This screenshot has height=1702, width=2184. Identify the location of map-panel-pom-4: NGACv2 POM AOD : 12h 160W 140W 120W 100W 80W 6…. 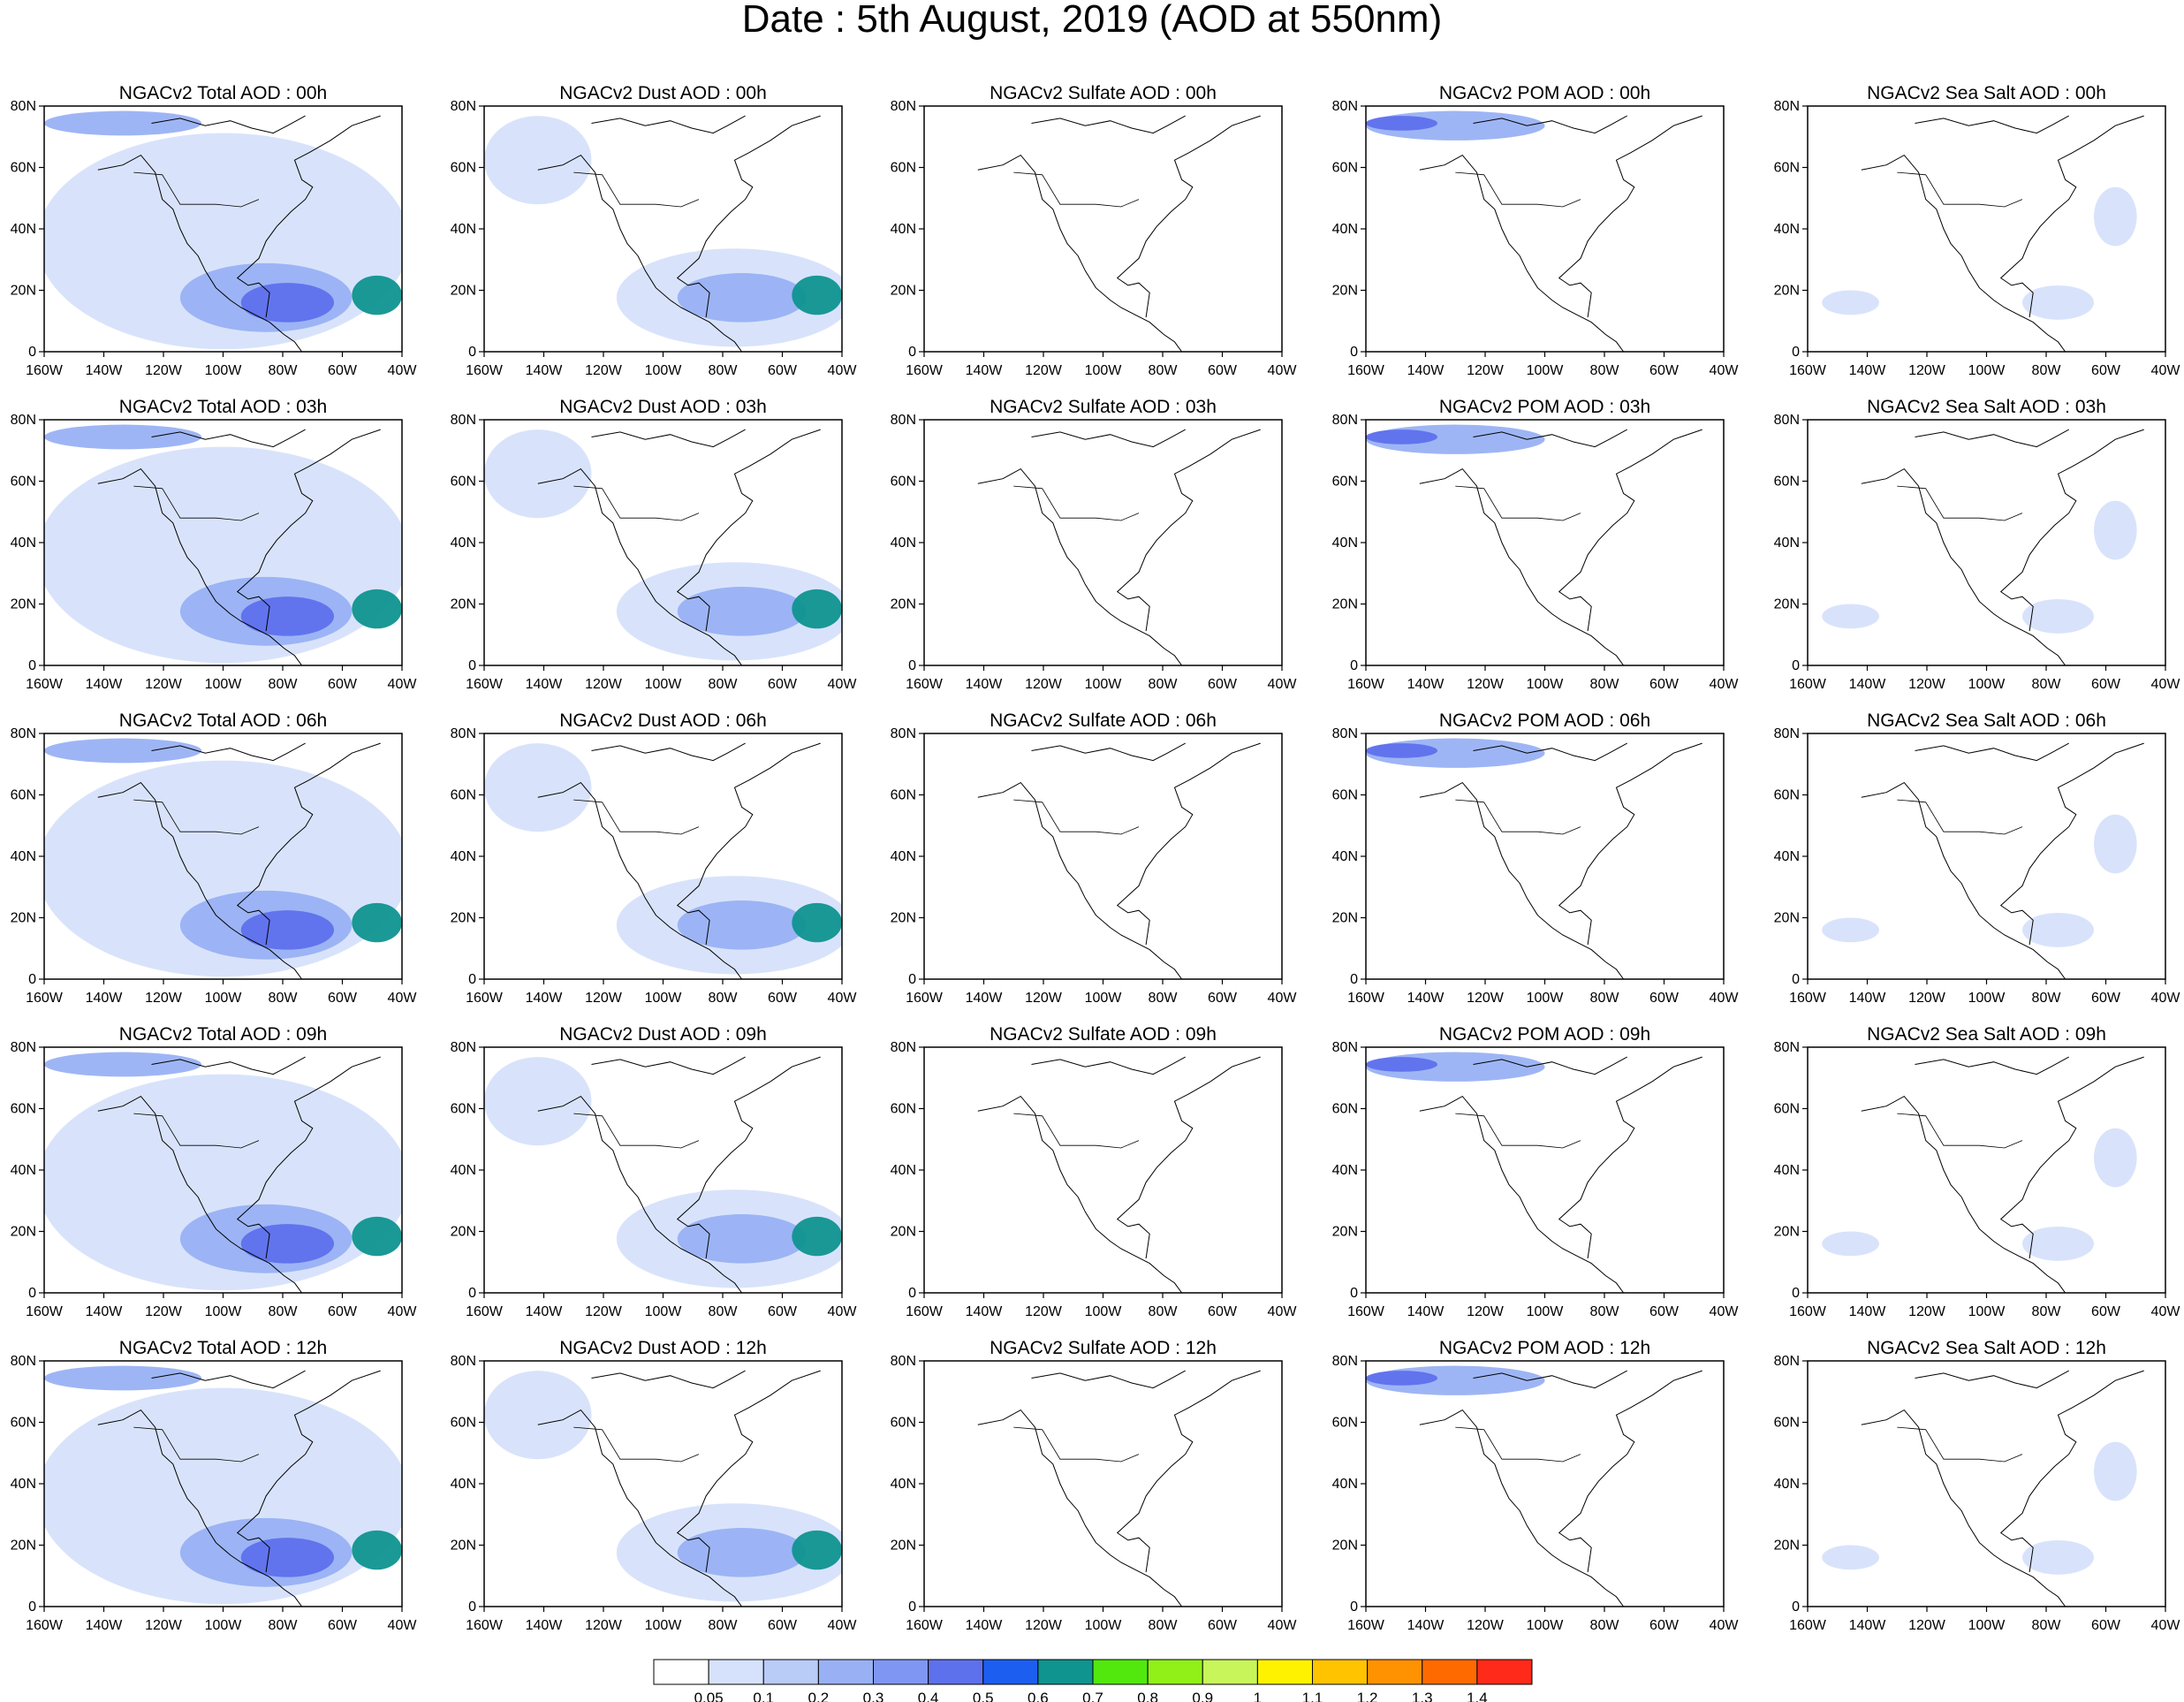
(1536, 1485).